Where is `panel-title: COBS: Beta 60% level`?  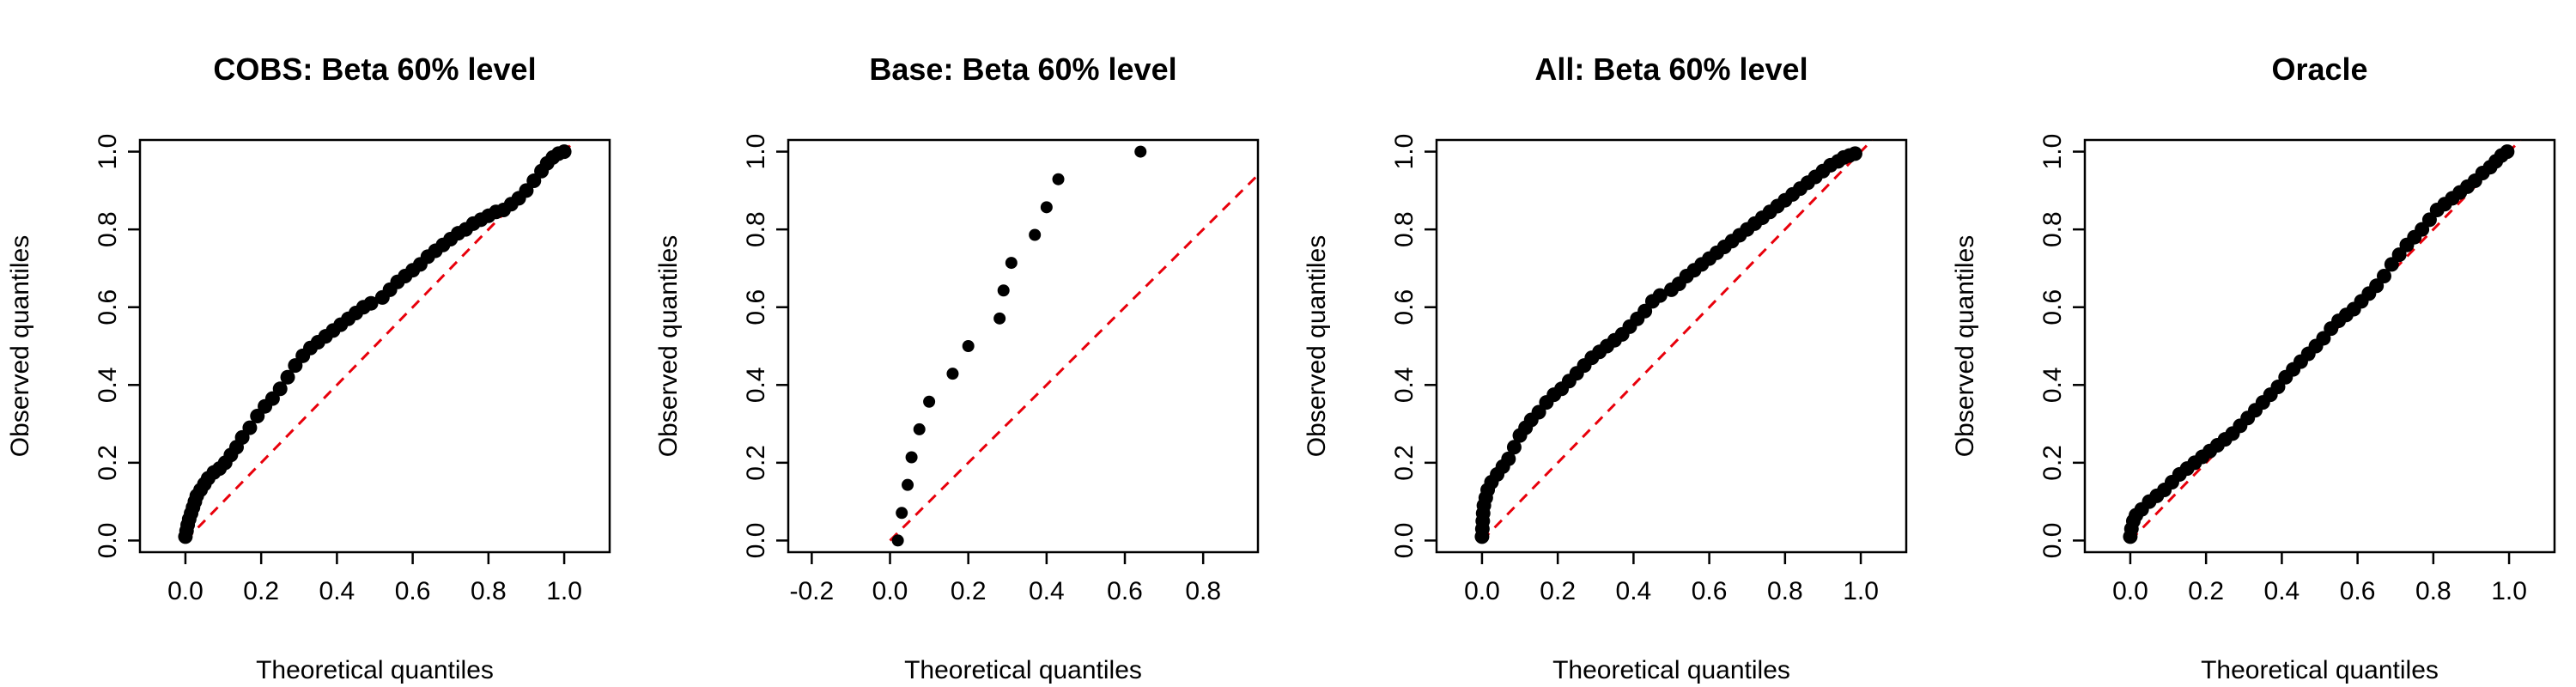 panel-title: COBS: Beta 60% level is located at coordinates (375, 69).